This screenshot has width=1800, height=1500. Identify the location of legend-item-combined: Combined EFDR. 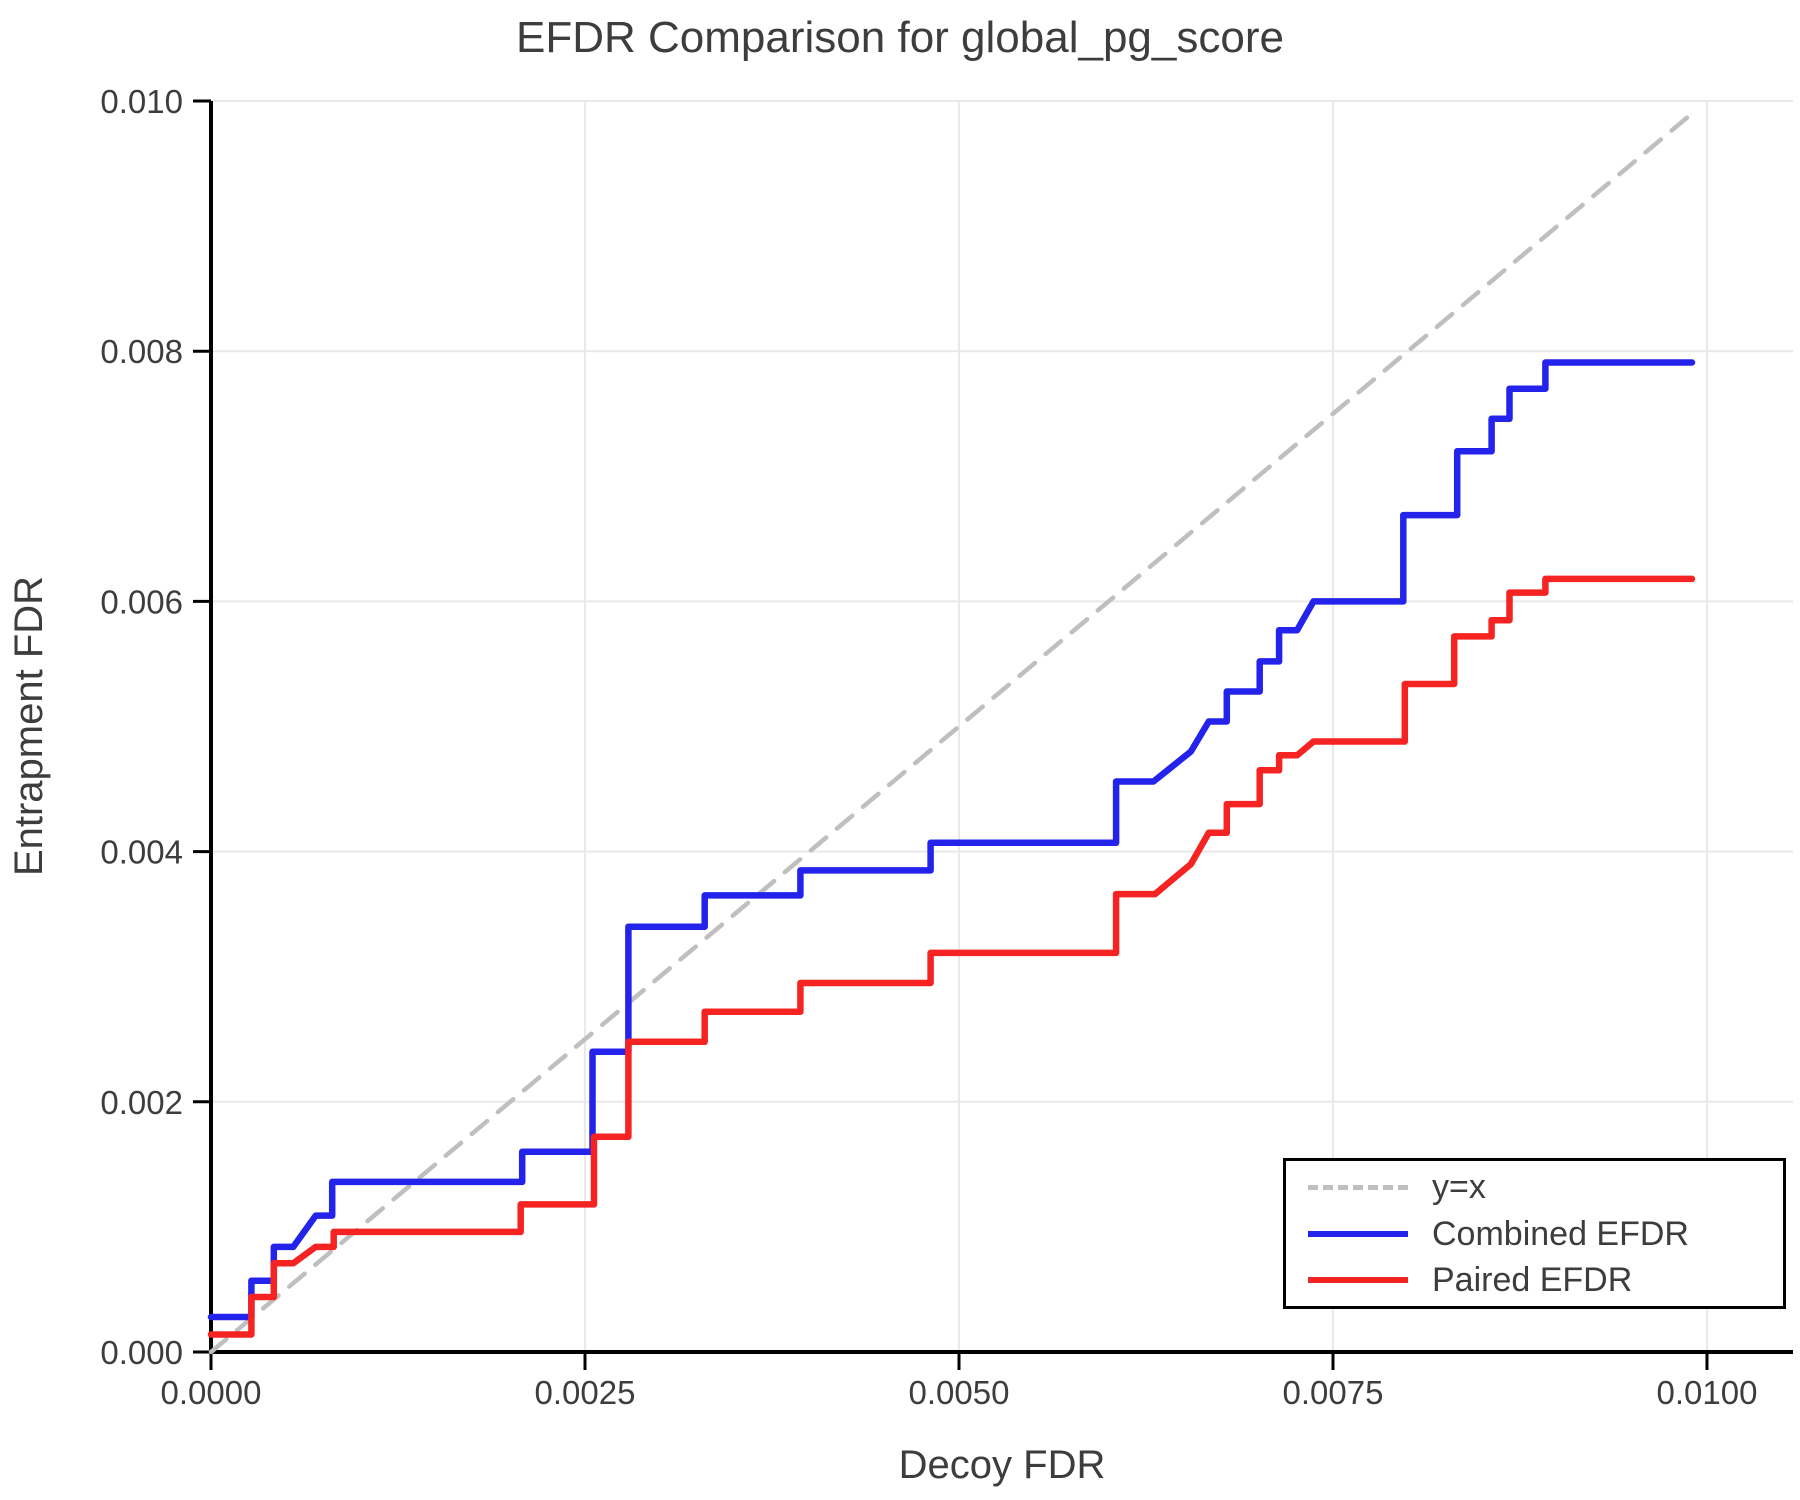
(1545, 1234).